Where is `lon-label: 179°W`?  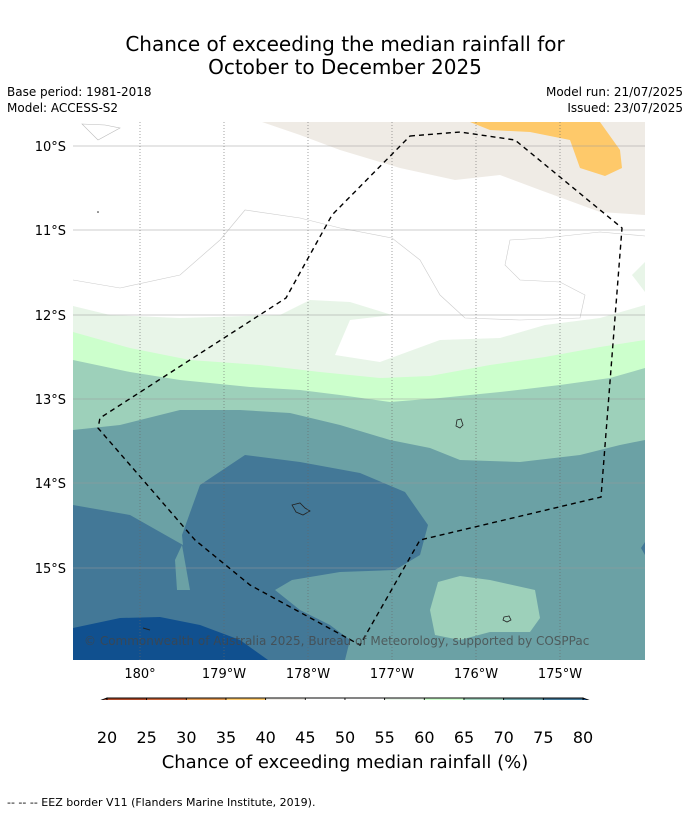 lon-label: 179°W is located at coordinates (224, 674).